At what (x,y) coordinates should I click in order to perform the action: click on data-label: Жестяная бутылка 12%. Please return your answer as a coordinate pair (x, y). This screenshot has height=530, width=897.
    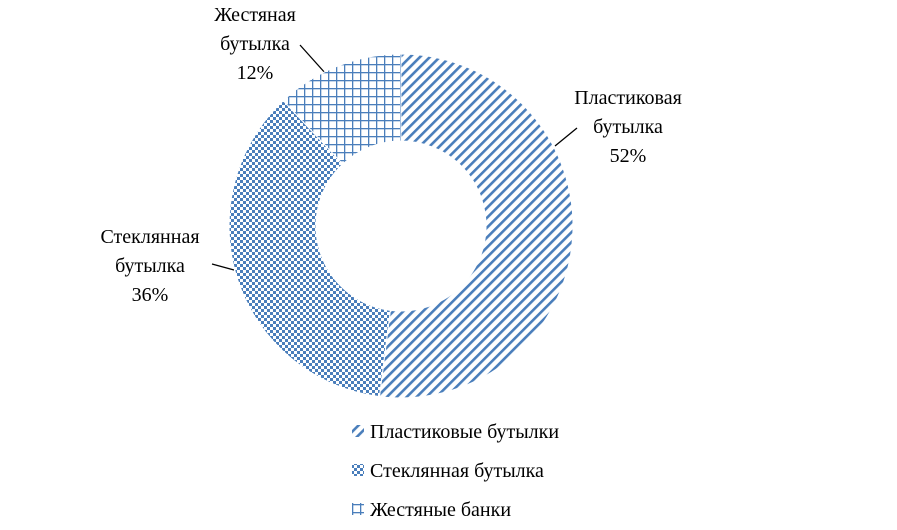
    Looking at the image, I should click on (255, 44).